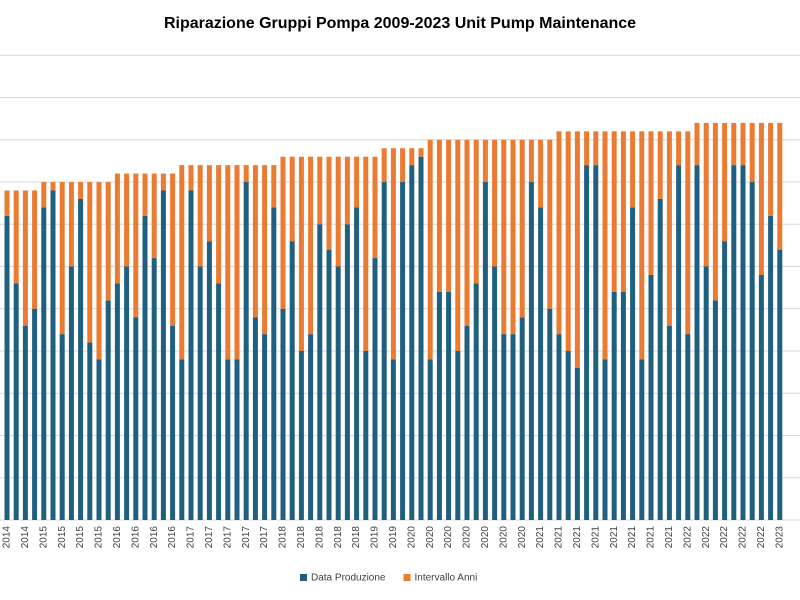 The image size is (800, 600). Describe the element at coordinates (446, 578) in the screenshot. I see `legend-label: Intervallo Anni` at that location.